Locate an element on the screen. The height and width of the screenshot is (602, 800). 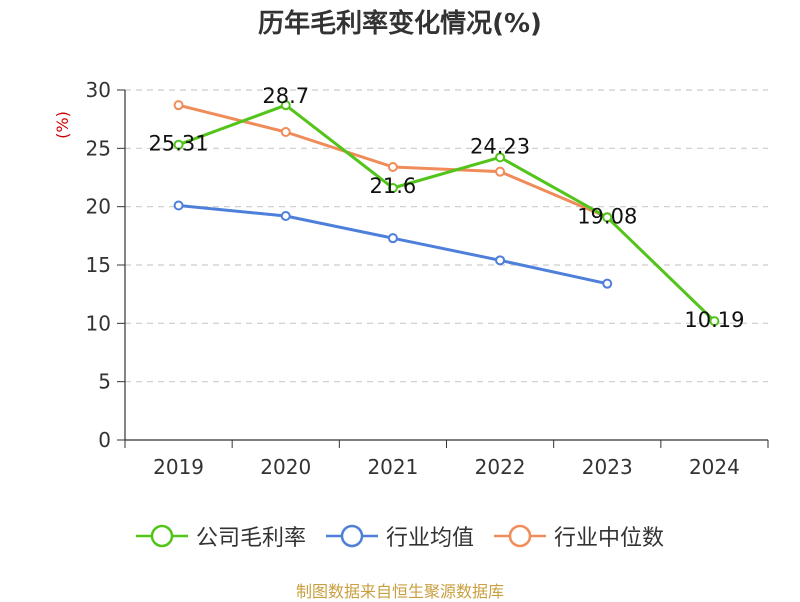
y-tick-label: 15 is located at coordinates (98, 265).